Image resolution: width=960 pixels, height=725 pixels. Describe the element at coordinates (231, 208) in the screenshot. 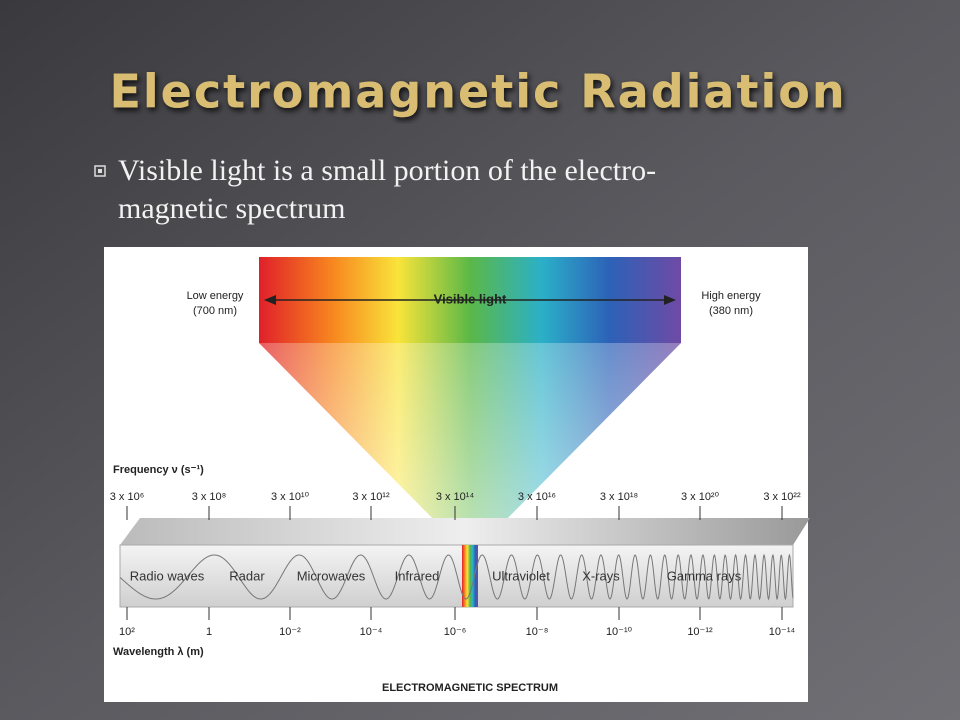

I see `bullet-line: magnetic spectrum` at that location.